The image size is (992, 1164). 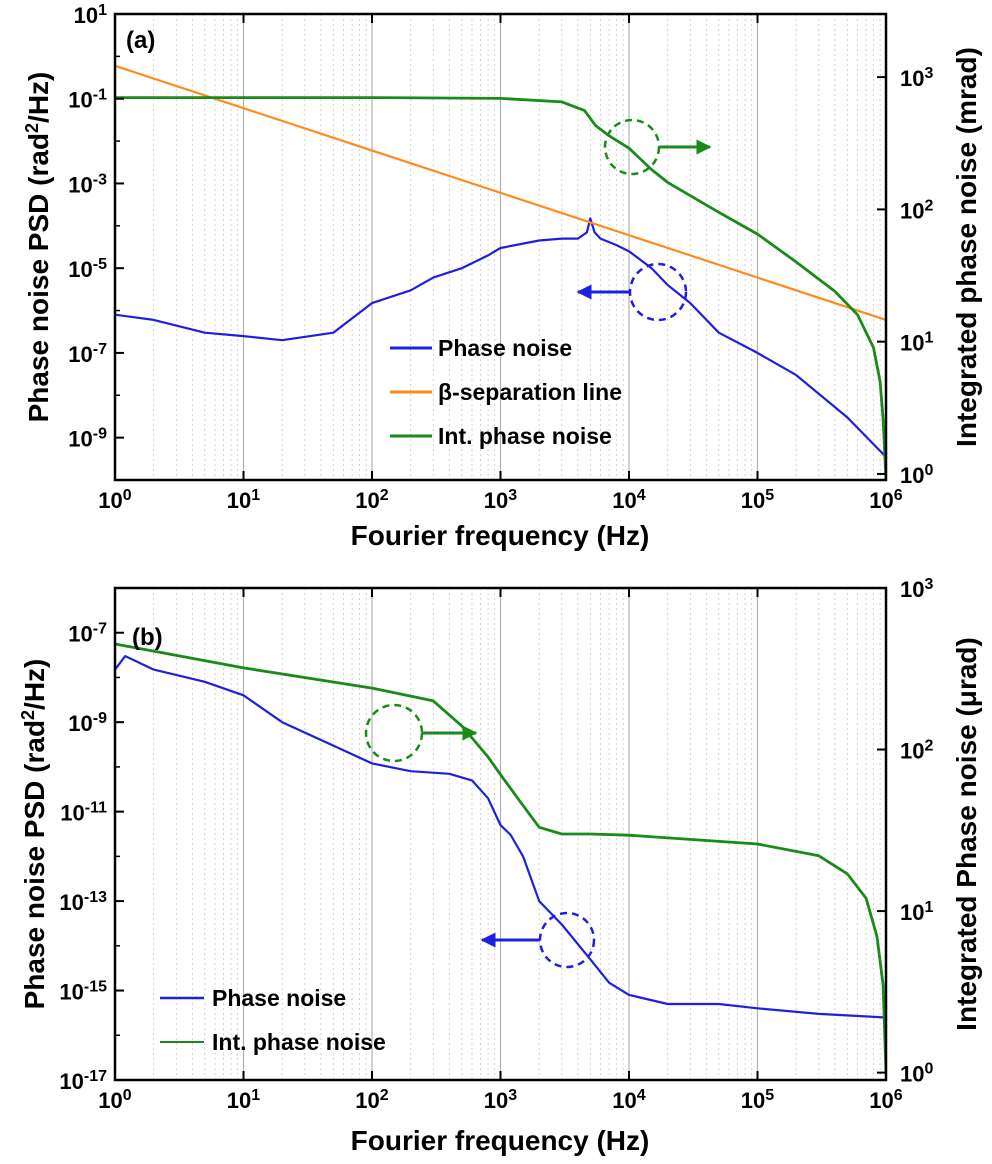 What do you see at coordinates (38, 247) in the screenshot?
I see `y-axis-title-left-a: Phase noise PSD (rad2/Hz)` at bounding box center [38, 247].